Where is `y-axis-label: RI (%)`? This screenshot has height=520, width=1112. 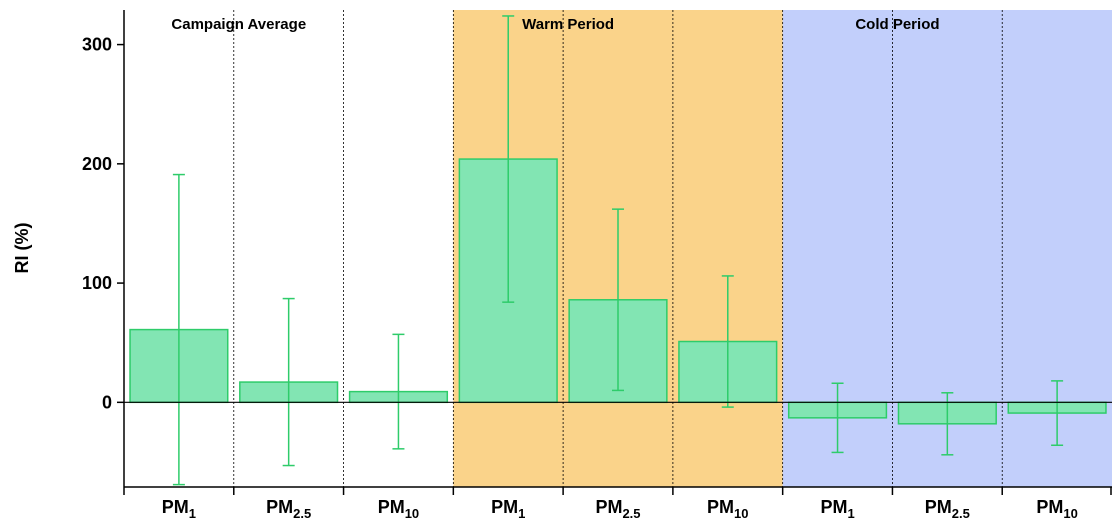 y-axis-label: RI (%) is located at coordinates (22, 248).